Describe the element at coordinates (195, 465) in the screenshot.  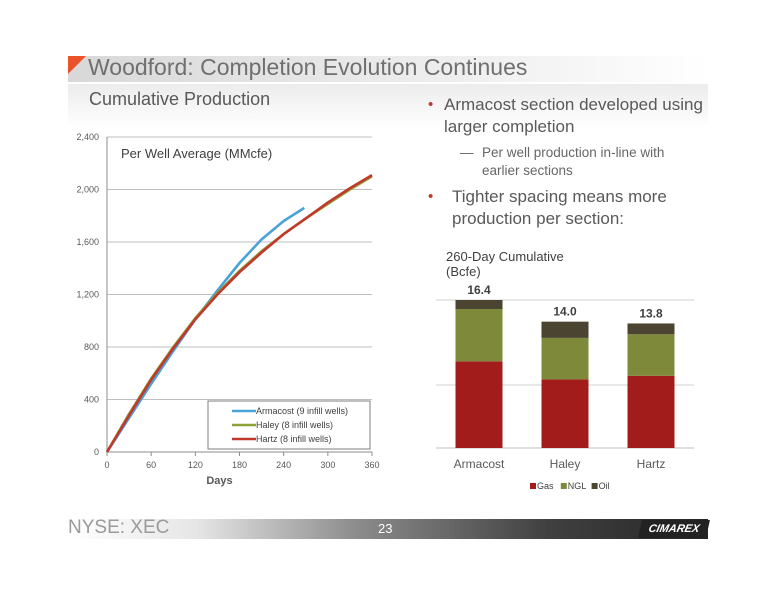
I see `x-tick-label: 120` at that location.